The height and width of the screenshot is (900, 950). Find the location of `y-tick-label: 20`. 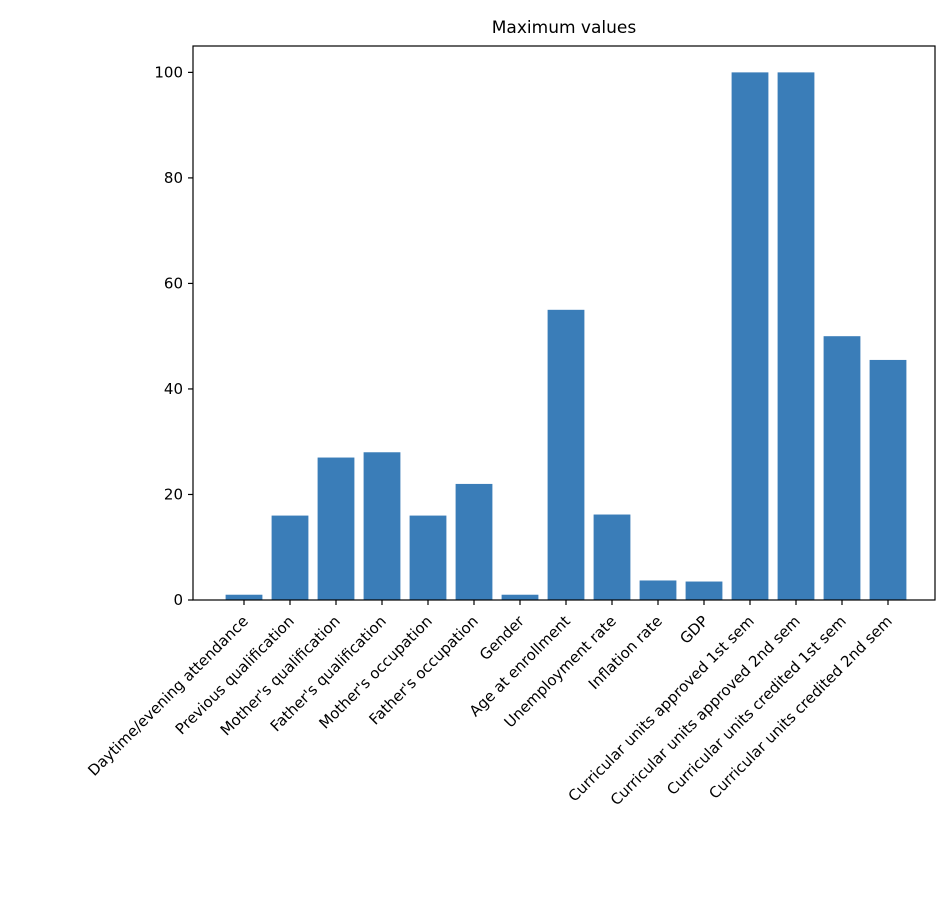

y-tick-label: 20 is located at coordinates (173, 494).